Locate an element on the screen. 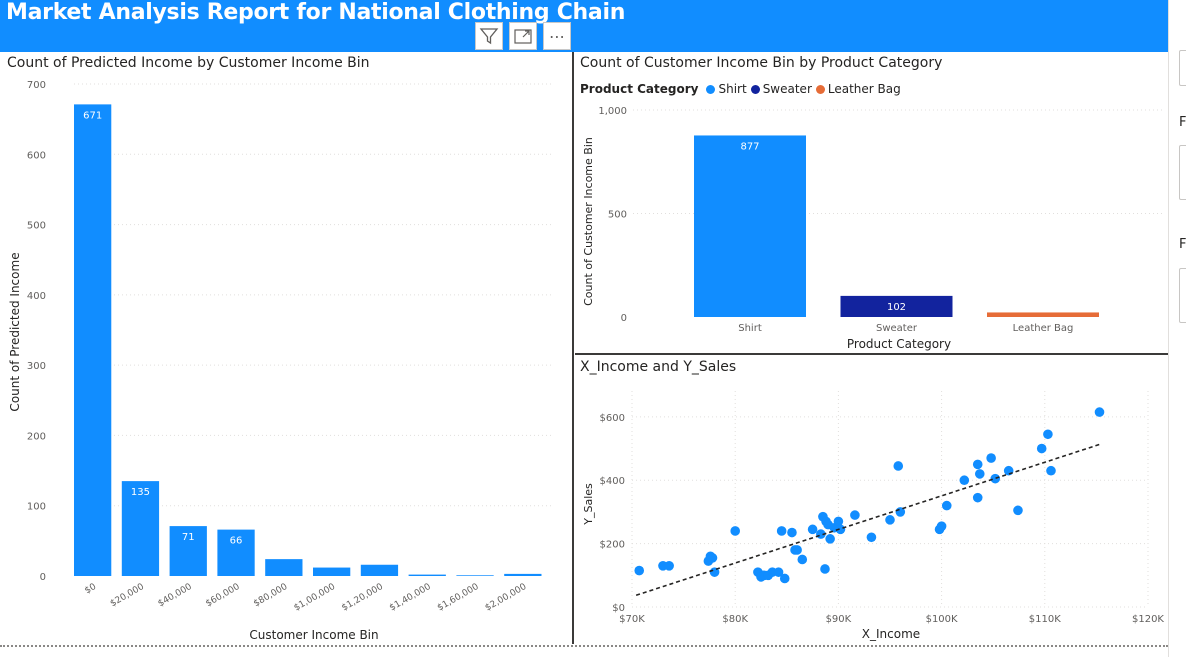  y-tick-label: 300 is located at coordinates (36, 366).